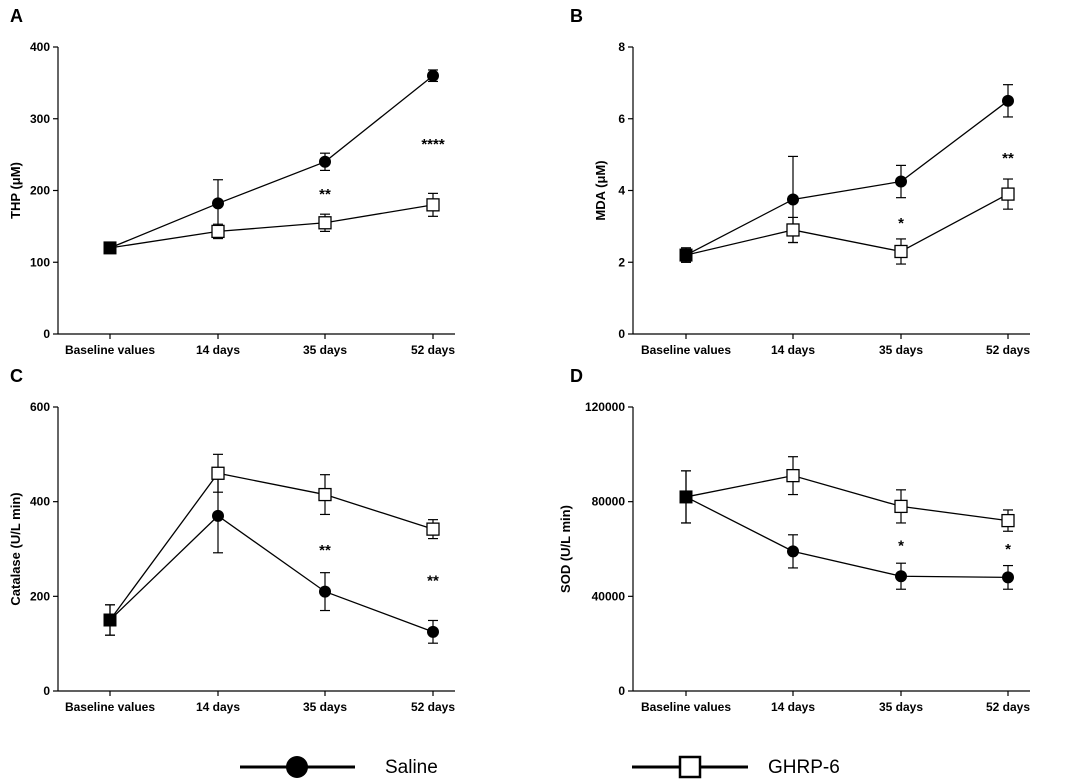 The image size is (1065, 781). What do you see at coordinates (325, 194) in the screenshot?
I see `panel-a-significance: **` at bounding box center [325, 194].